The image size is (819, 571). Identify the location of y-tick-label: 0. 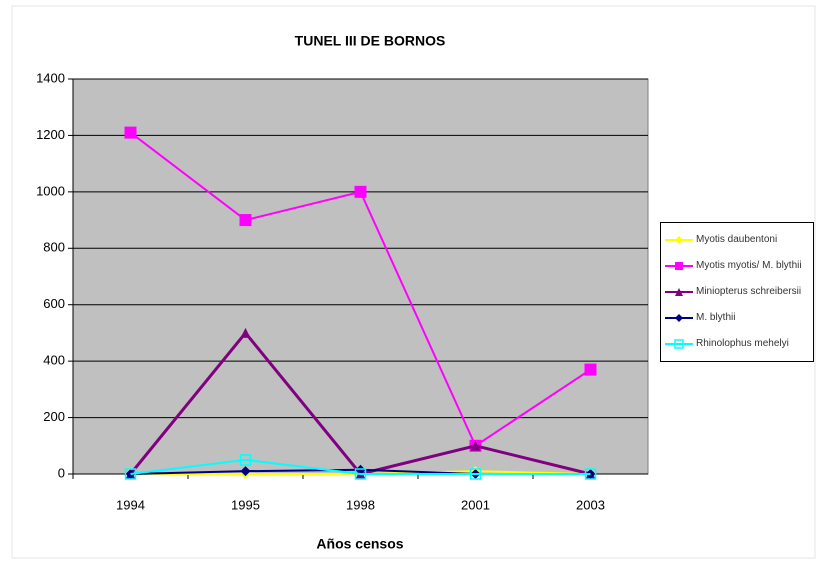
(61, 472).